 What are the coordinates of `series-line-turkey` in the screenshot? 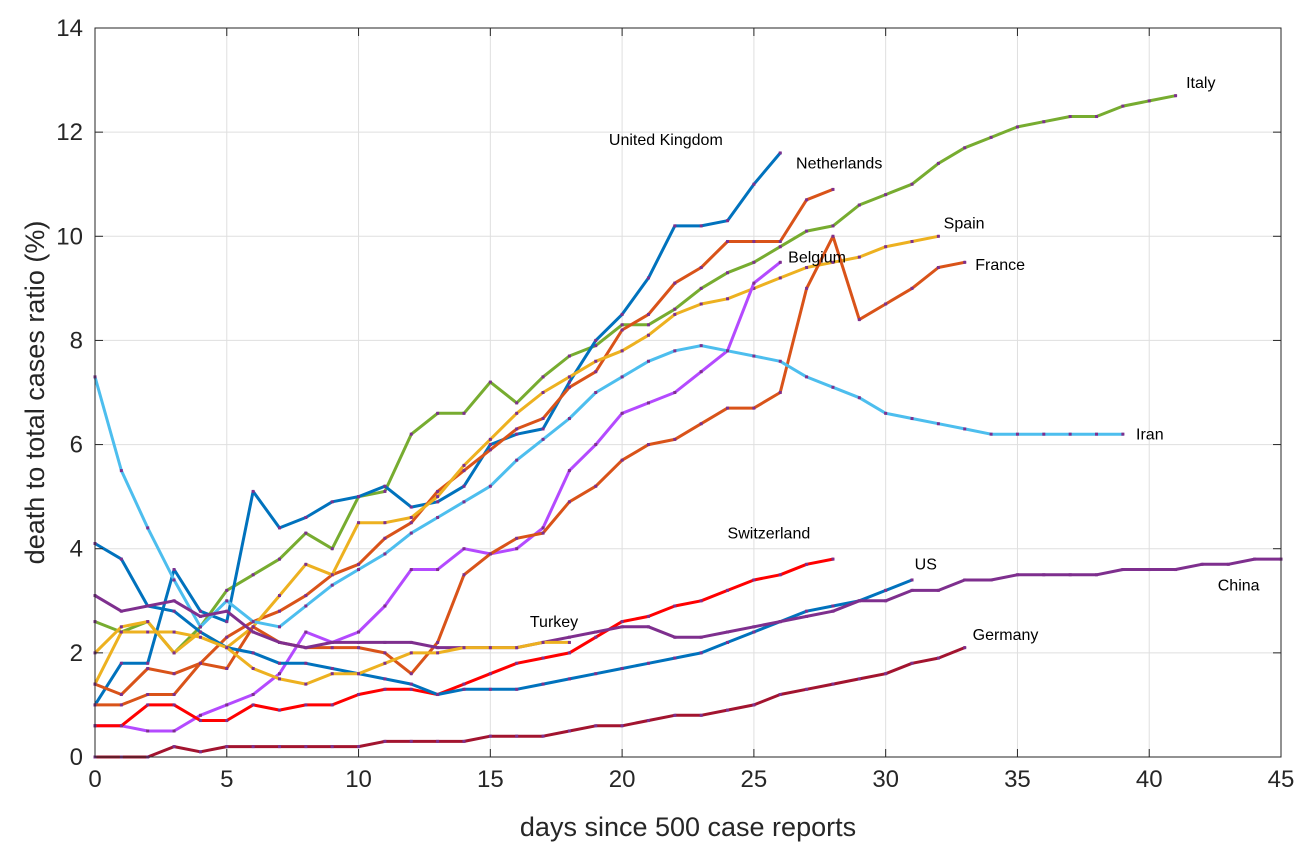 It's located at (332, 658).